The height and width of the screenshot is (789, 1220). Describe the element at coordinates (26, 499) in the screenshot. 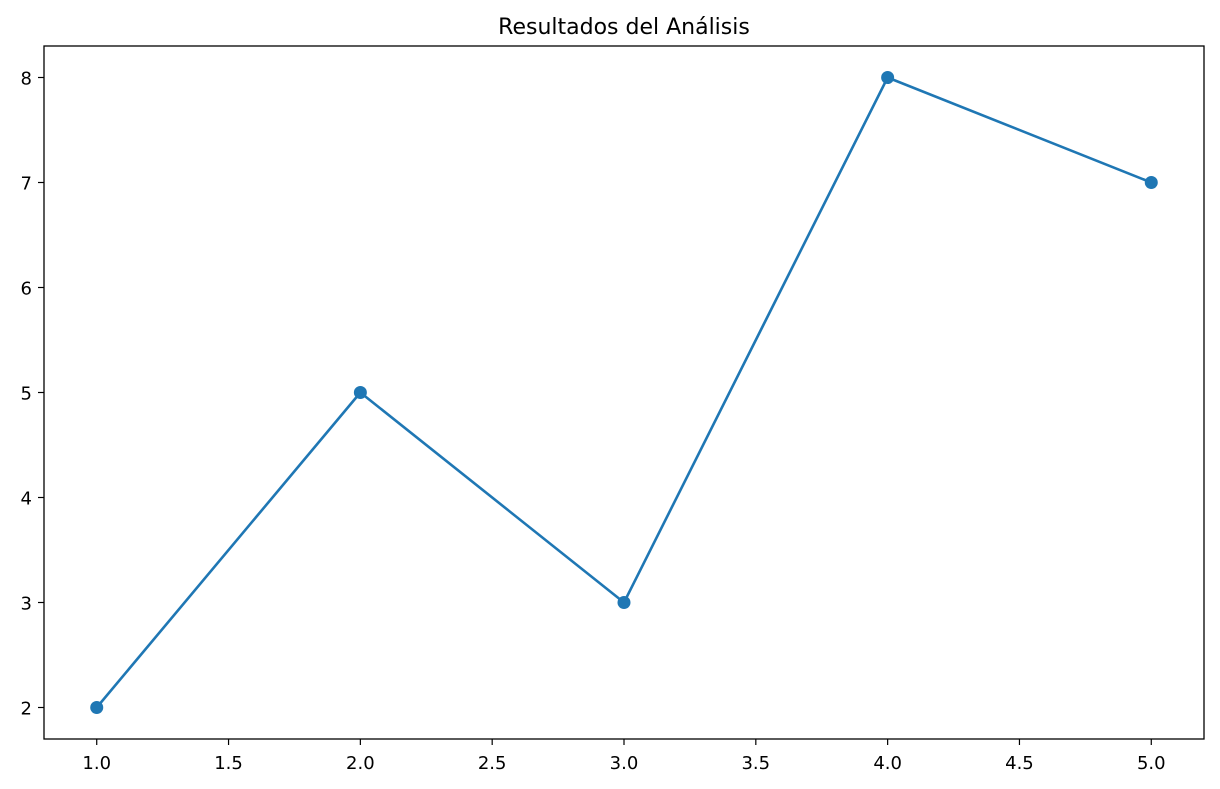

I see `y-tick-label: 4` at that location.